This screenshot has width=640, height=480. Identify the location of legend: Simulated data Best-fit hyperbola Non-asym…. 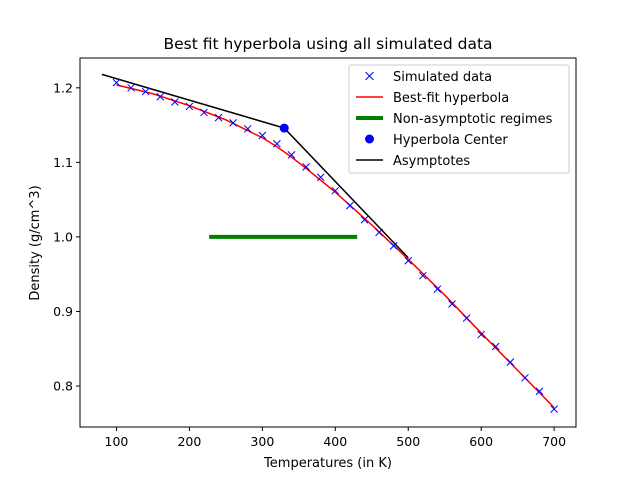
(459, 119).